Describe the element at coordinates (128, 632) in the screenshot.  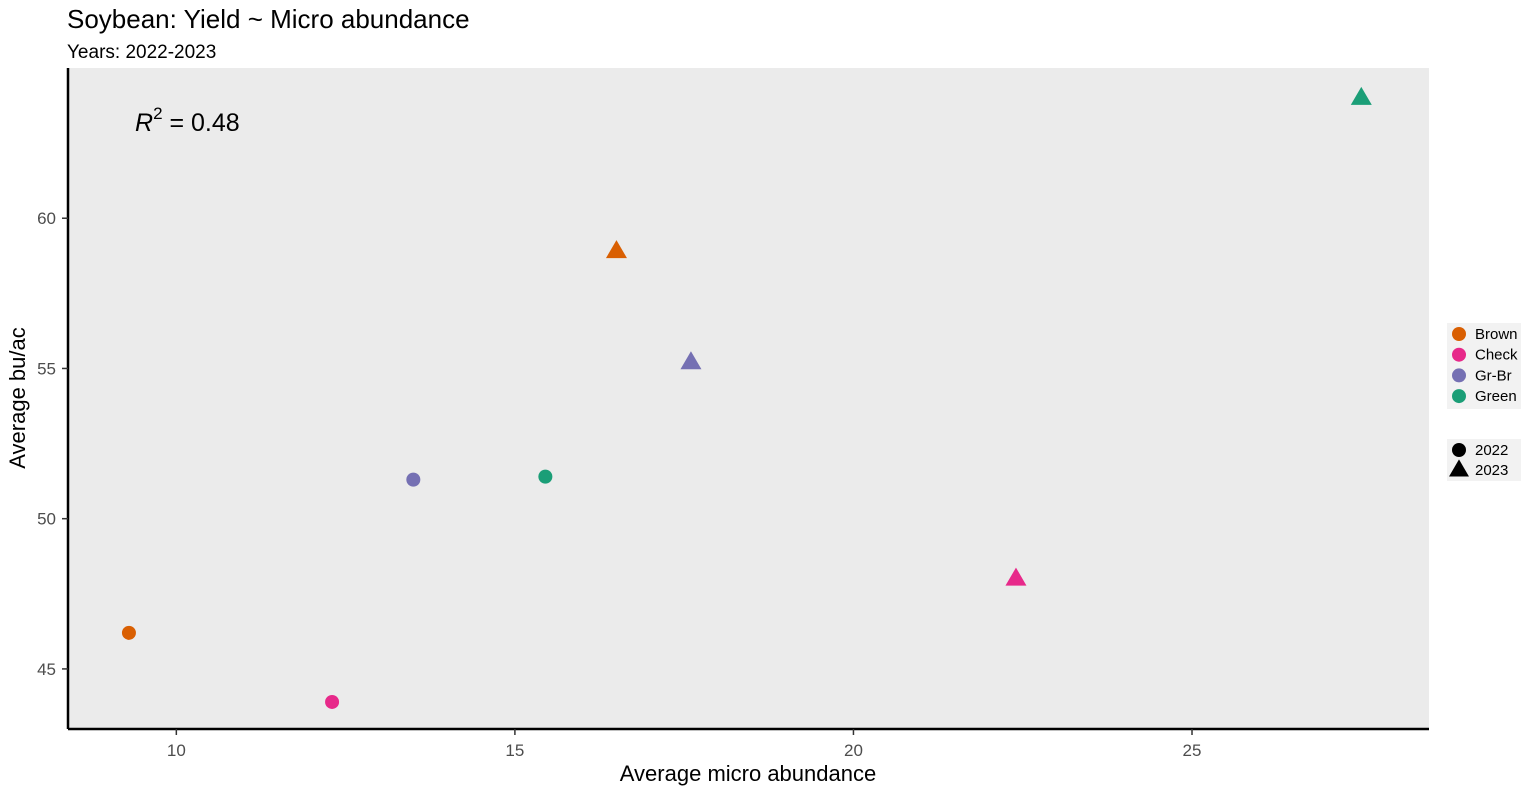
I see `data-point-brown-2022` at that location.